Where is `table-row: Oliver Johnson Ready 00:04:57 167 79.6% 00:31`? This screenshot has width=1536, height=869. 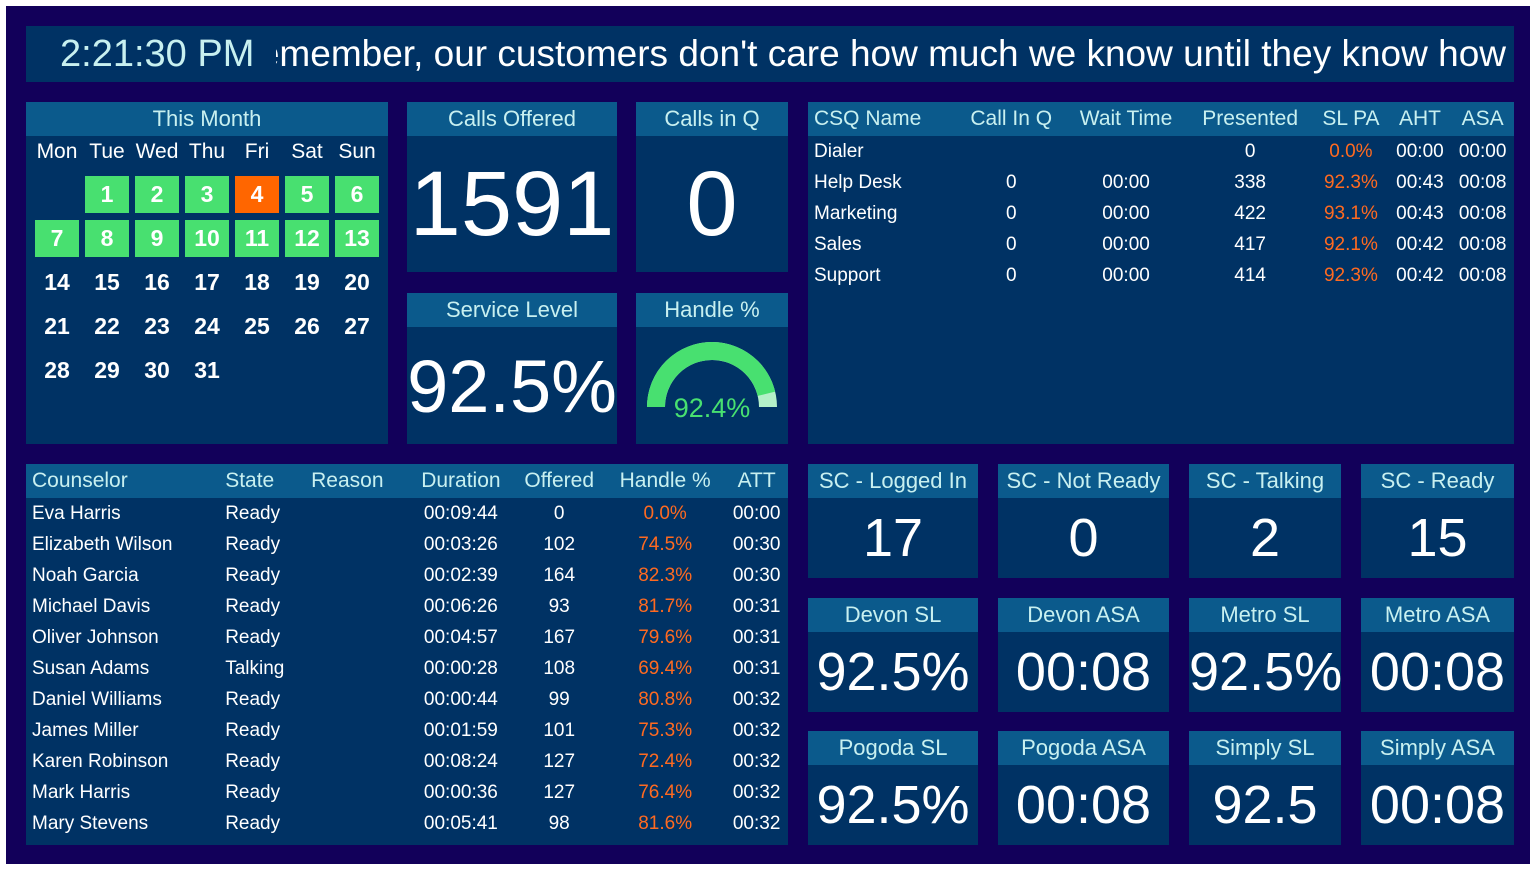 table-row: Oliver Johnson Ready 00:04:57 167 79.6% 00:31 is located at coordinates (407, 637).